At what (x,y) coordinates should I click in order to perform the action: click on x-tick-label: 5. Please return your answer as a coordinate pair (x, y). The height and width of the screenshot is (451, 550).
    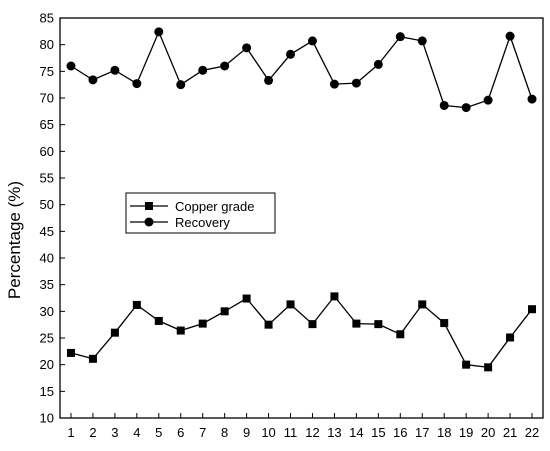
    Looking at the image, I should click on (158, 432).